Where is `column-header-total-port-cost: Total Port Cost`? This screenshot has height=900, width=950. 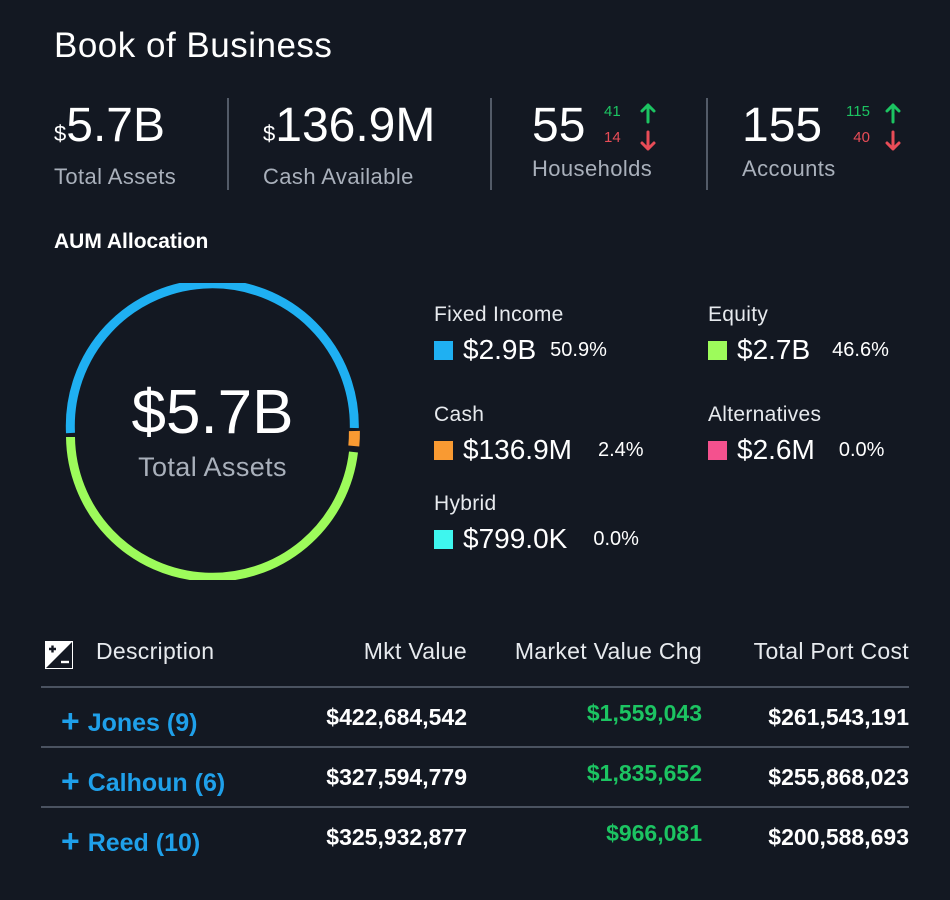 column-header-total-port-cost: Total Port Cost is located at coordinates (831, 651).